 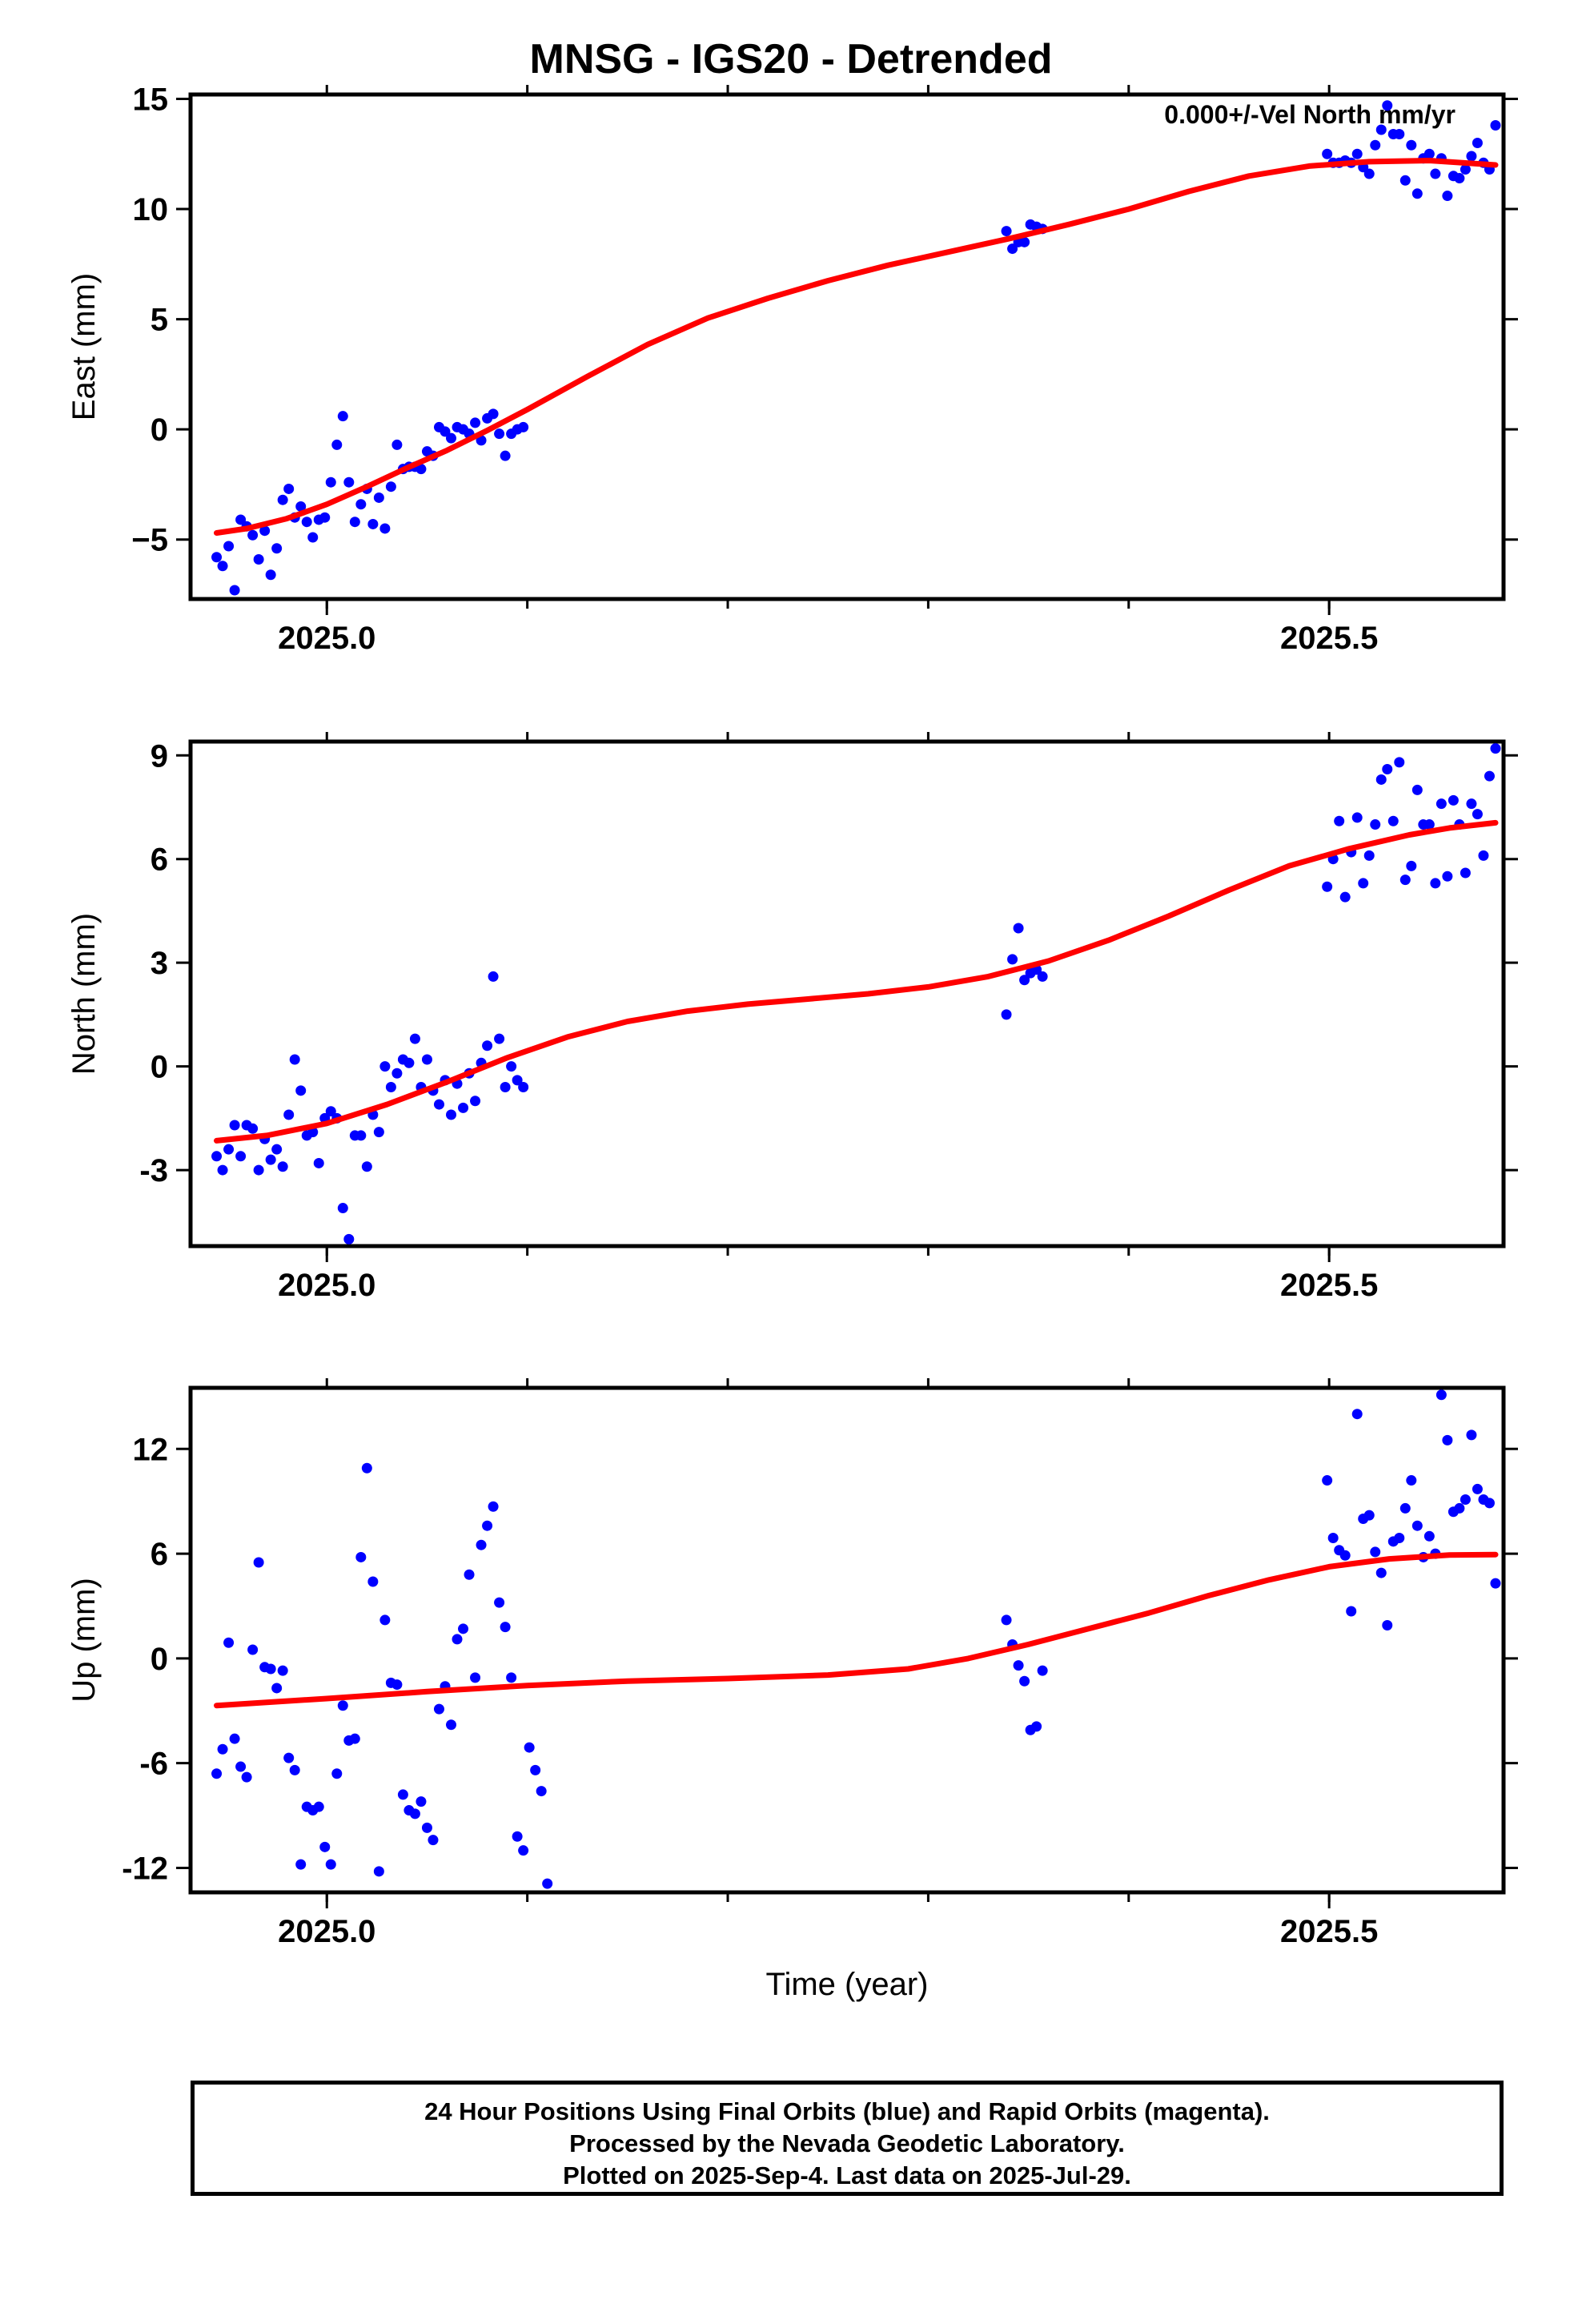 I want to click on y-tick-label: 5, so click(x=159, y=320).